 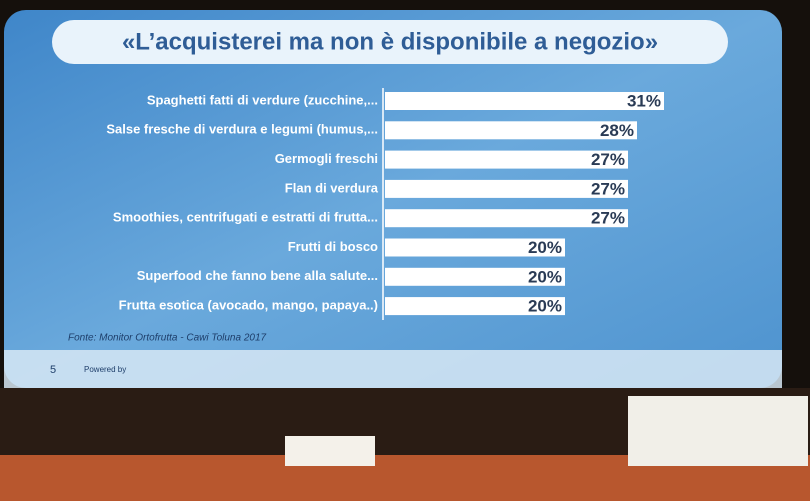 What do you see at coordinates (718, 431) in the screenshot?
I see `desk` at bounding box center [718, 431].